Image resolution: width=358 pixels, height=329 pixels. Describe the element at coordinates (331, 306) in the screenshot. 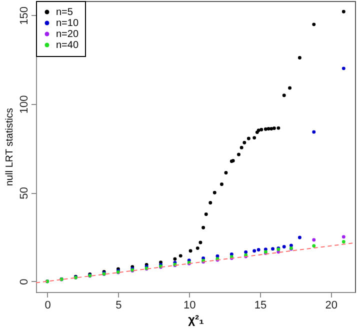

I see `x-tick-label: 20` at that location.